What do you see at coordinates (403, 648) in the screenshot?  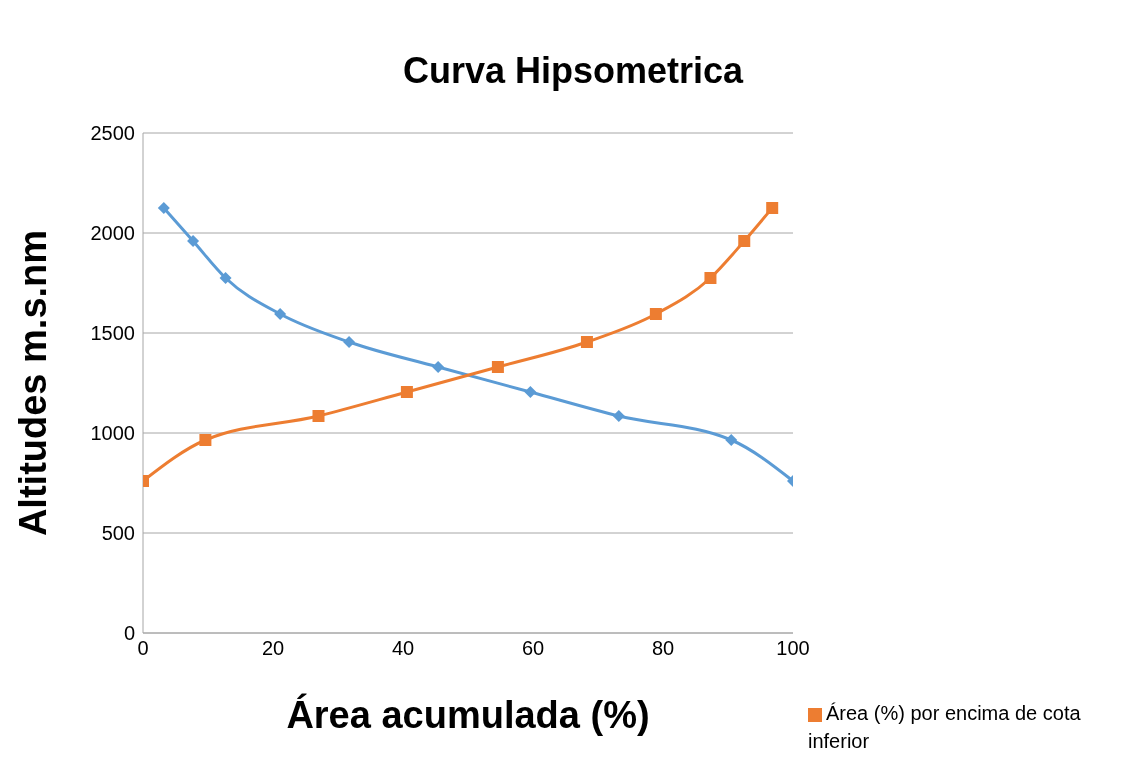 I see `x-tick-label: 40` at bounding box center [403, 648].